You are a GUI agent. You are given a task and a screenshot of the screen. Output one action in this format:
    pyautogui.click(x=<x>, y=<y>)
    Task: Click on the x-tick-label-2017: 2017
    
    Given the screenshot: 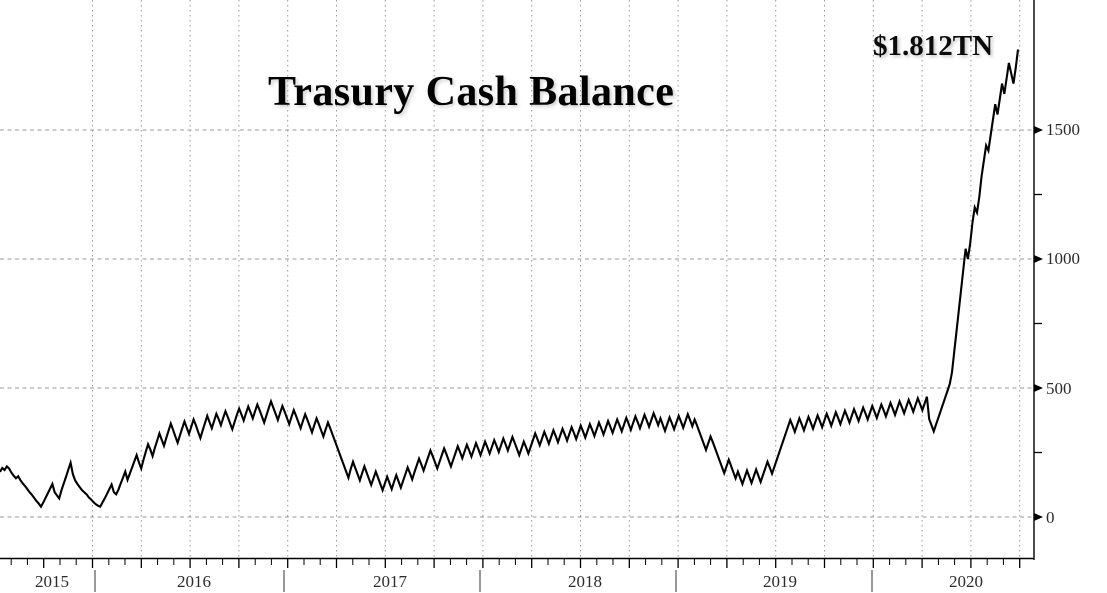 What is the action you would take?
    pyautogui.click(x=390, y=581)
    